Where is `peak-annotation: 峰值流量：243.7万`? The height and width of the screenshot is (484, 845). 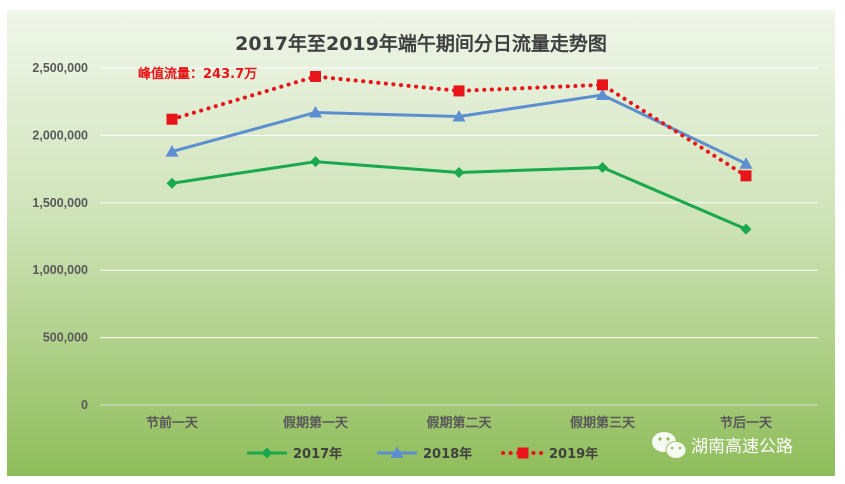
peak-annotation: 峰值流量：243.7万 is located at coordinates (197, 74).